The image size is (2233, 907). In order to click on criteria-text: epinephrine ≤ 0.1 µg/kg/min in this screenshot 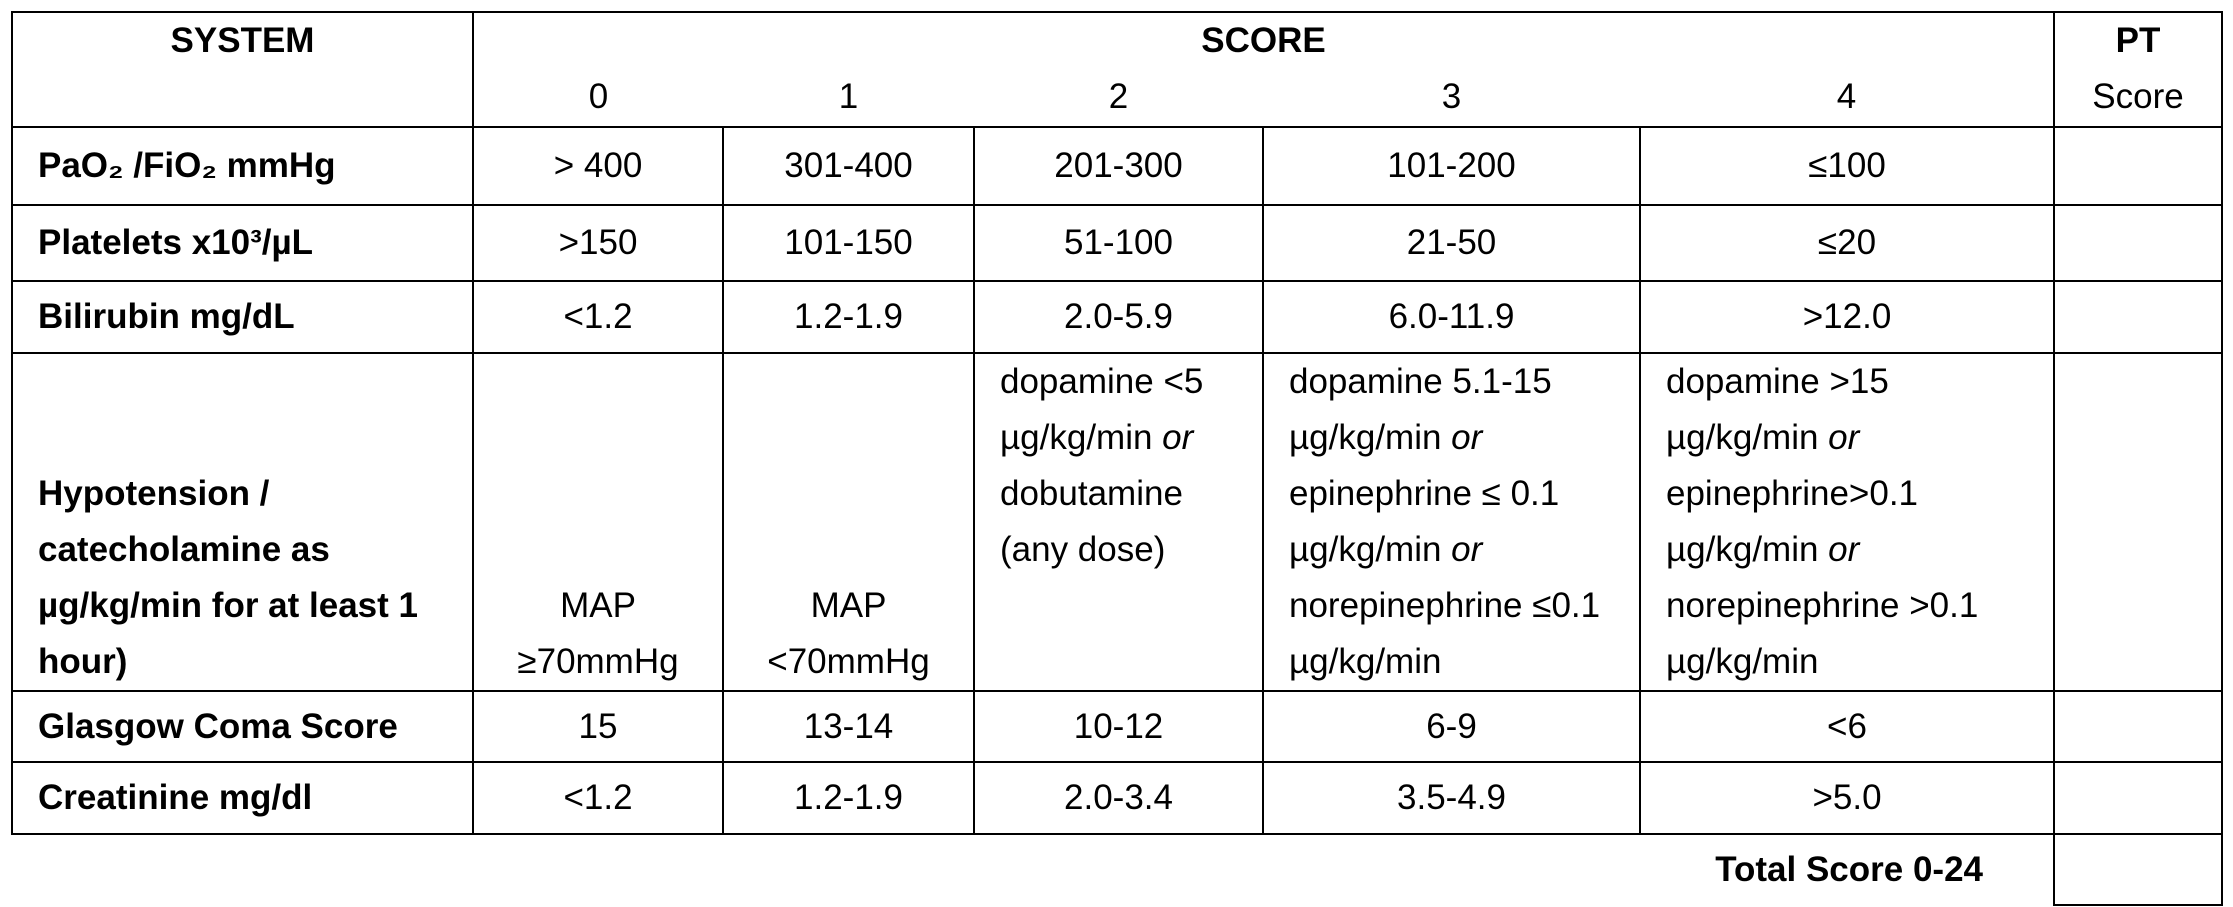, I will do `click(1424, 521)`.